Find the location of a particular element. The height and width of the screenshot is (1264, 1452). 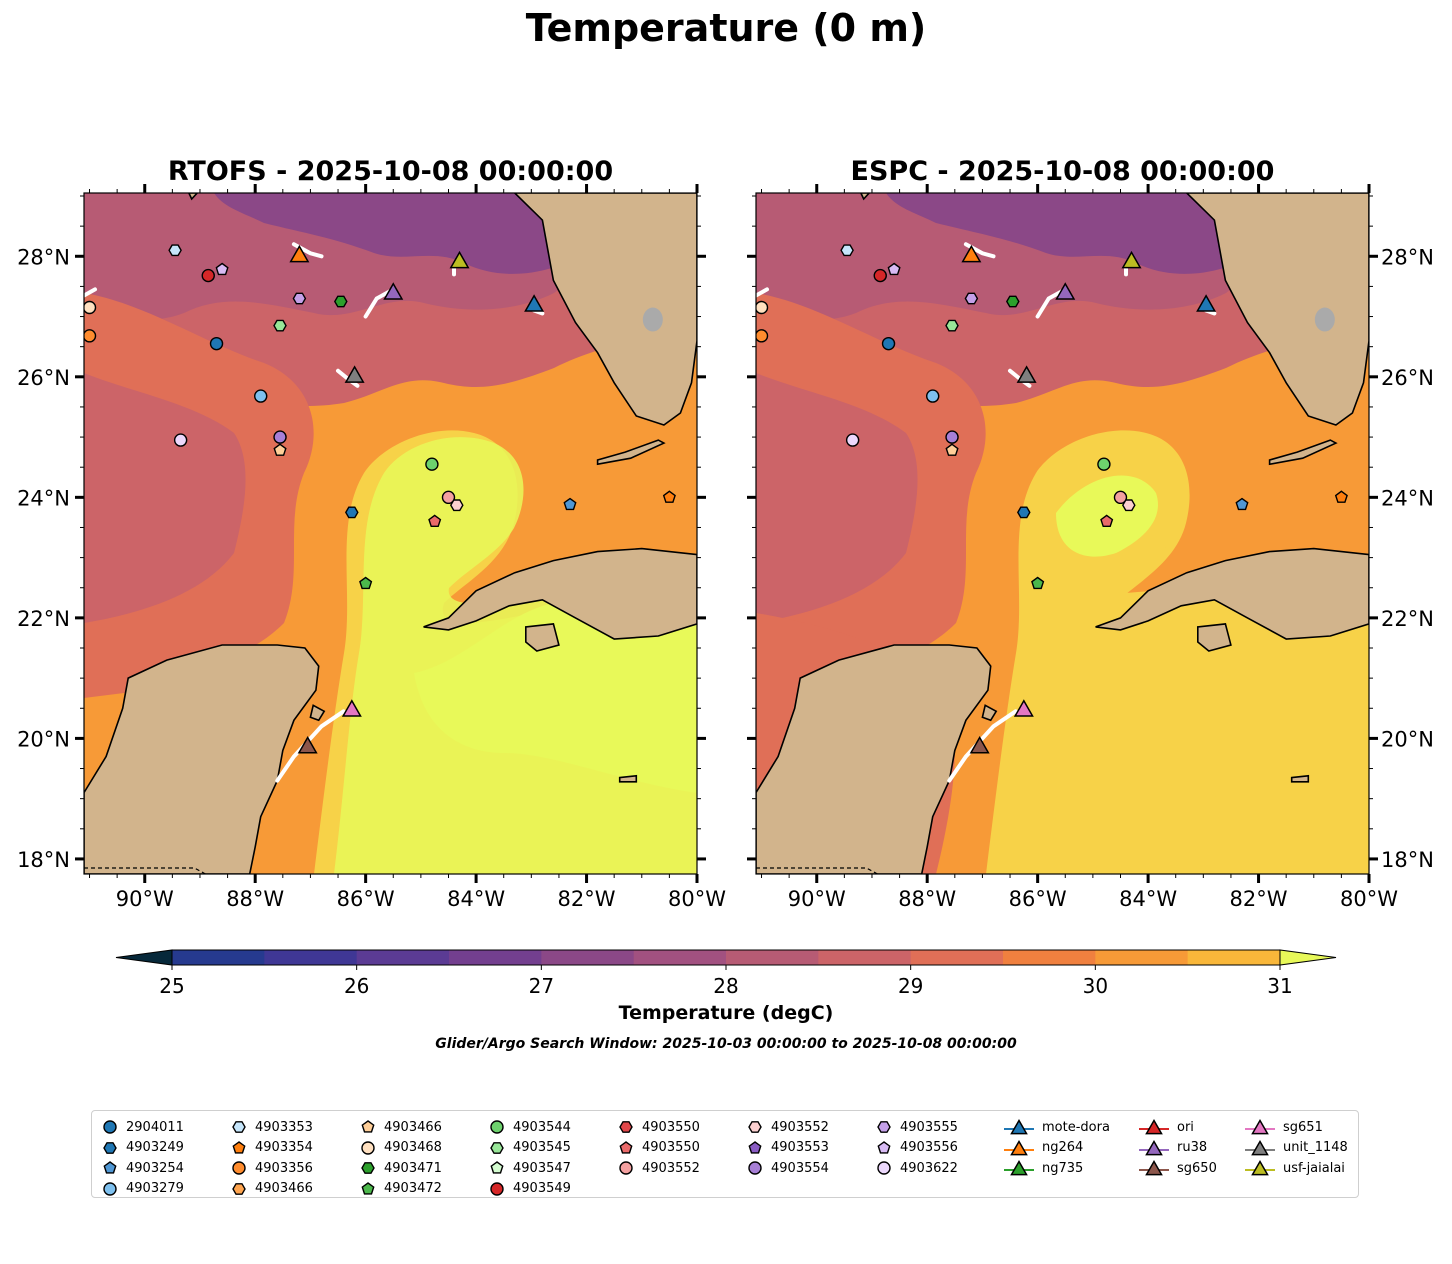

land-florida is located at coordinates (1277, 309).